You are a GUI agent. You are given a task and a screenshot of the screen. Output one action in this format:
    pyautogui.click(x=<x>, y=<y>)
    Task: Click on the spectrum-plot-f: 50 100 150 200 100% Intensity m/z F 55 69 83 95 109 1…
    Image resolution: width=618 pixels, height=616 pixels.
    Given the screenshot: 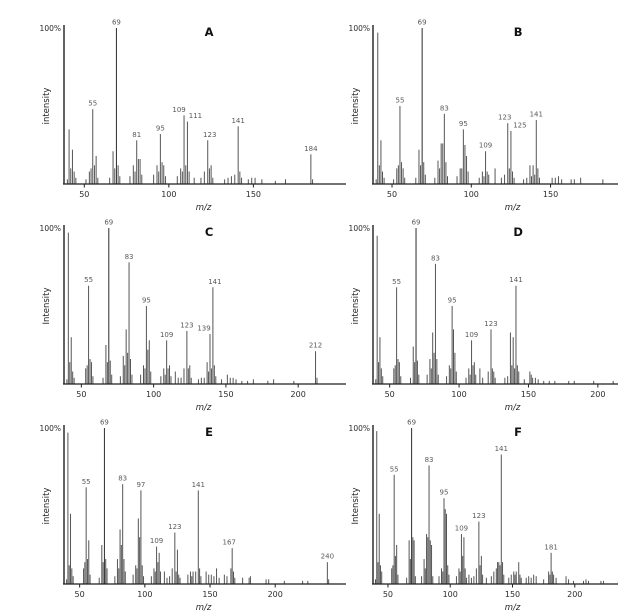 What is the action you would take?
    pyautogui.click(x=483, y=516)
    